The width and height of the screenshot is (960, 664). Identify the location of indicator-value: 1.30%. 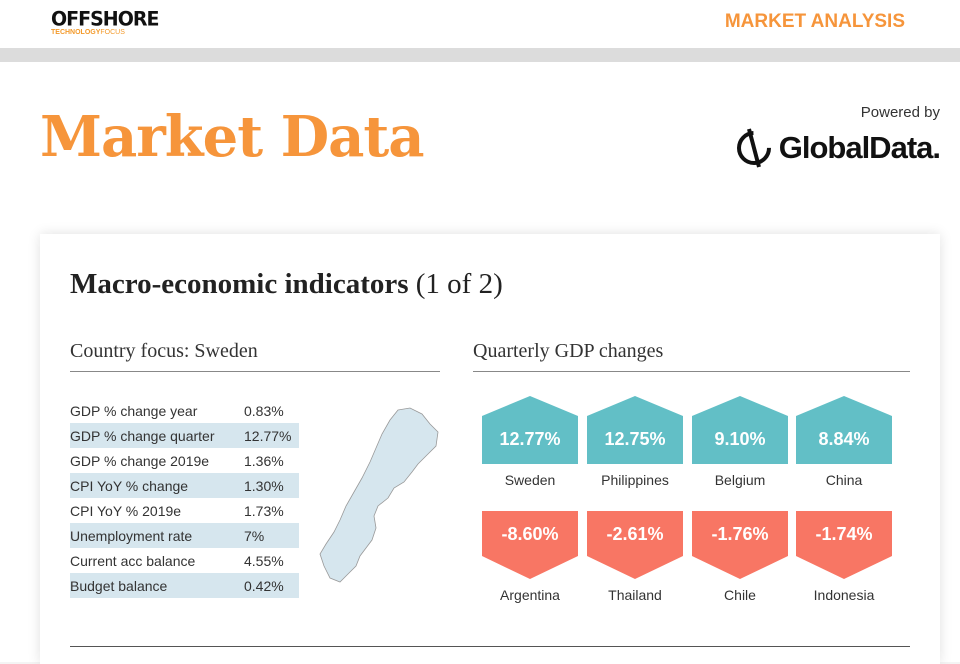
(264, 485).